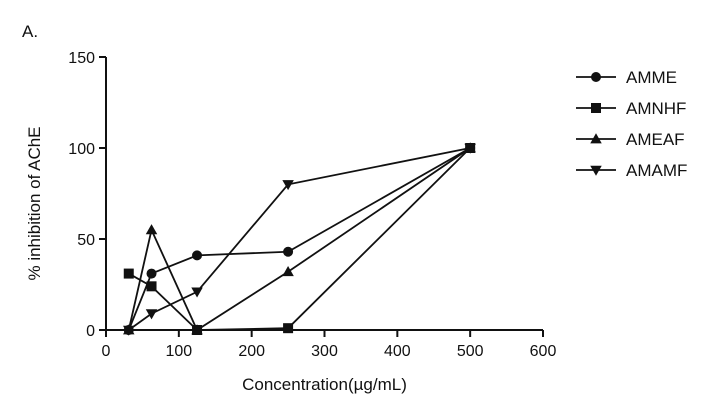 The width and height of the screenshot is (728, 416). Describe the element at coordinates (34, 203) in the screenshot. I see `y-axis-title: % inhibition of AChE` at that location.